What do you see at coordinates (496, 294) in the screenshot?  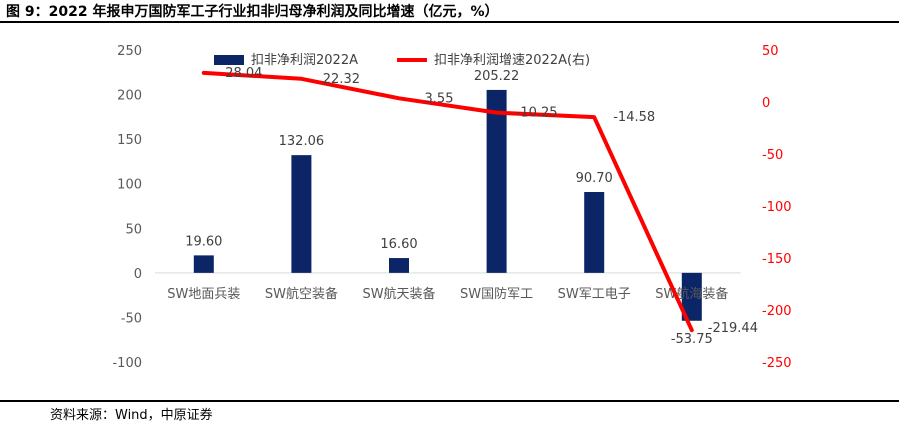 I see `category-label: SW国防军工` at bounding box center [496, 294].